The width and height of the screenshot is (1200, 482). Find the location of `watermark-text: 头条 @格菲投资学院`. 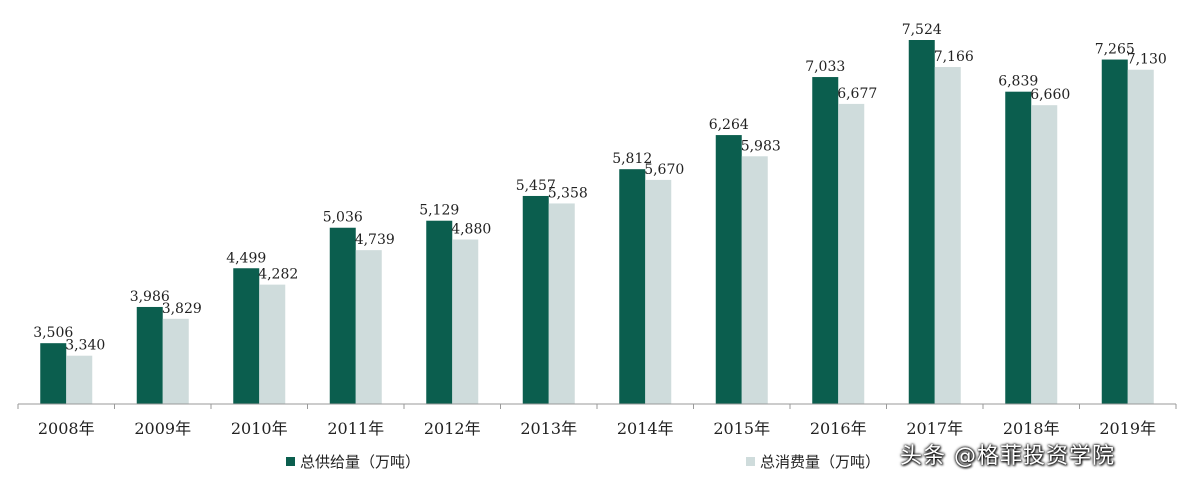

watermark-text: 头条 @格菲投资学院 is located at coordinates (1007, 456).